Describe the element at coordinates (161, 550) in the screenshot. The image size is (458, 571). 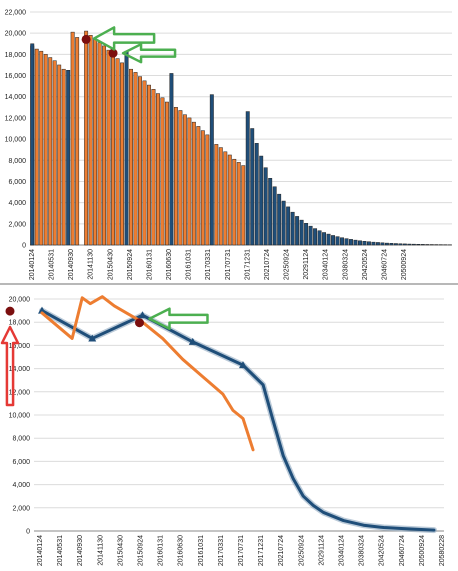
I see `x-tick-label: 20160131` at that location.